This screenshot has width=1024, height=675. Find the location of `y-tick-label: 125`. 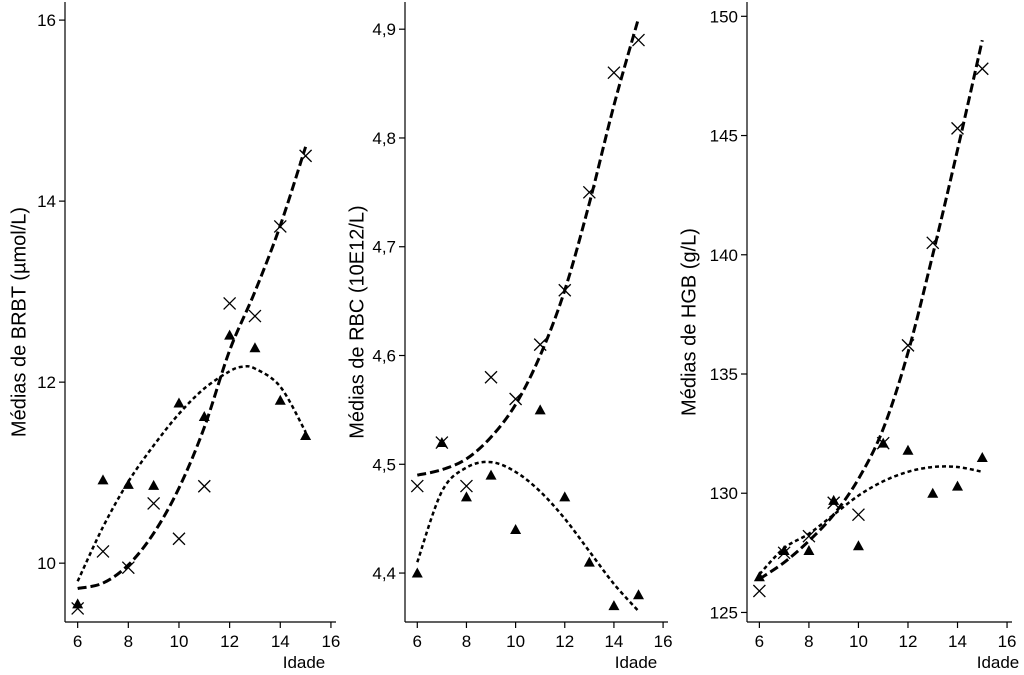

y-tick-label: 125 is located at coordinates (724, 612).